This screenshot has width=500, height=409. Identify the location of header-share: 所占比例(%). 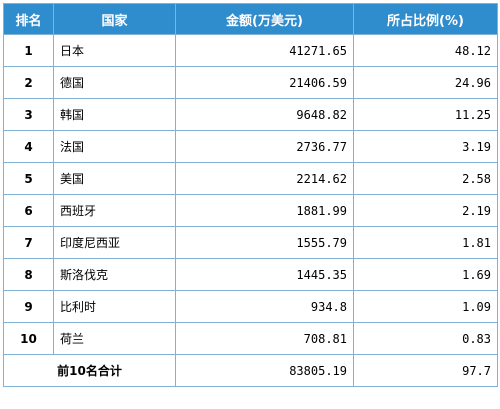
(425, 19).